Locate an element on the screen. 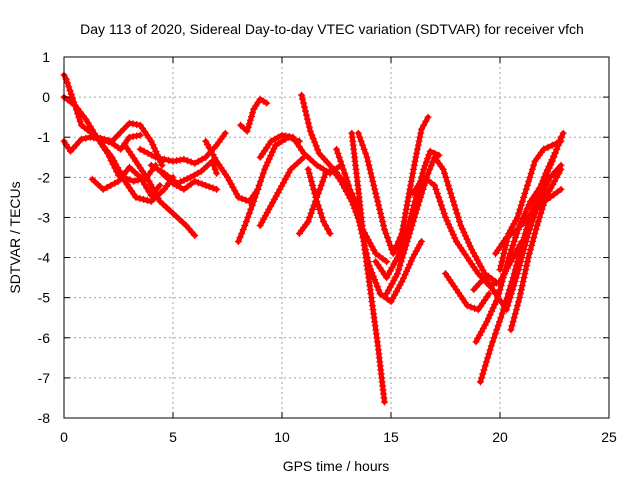 The width and height of the screenshot is (640, 480). y-tick-label: -7 is located at coordinates (44, 378).